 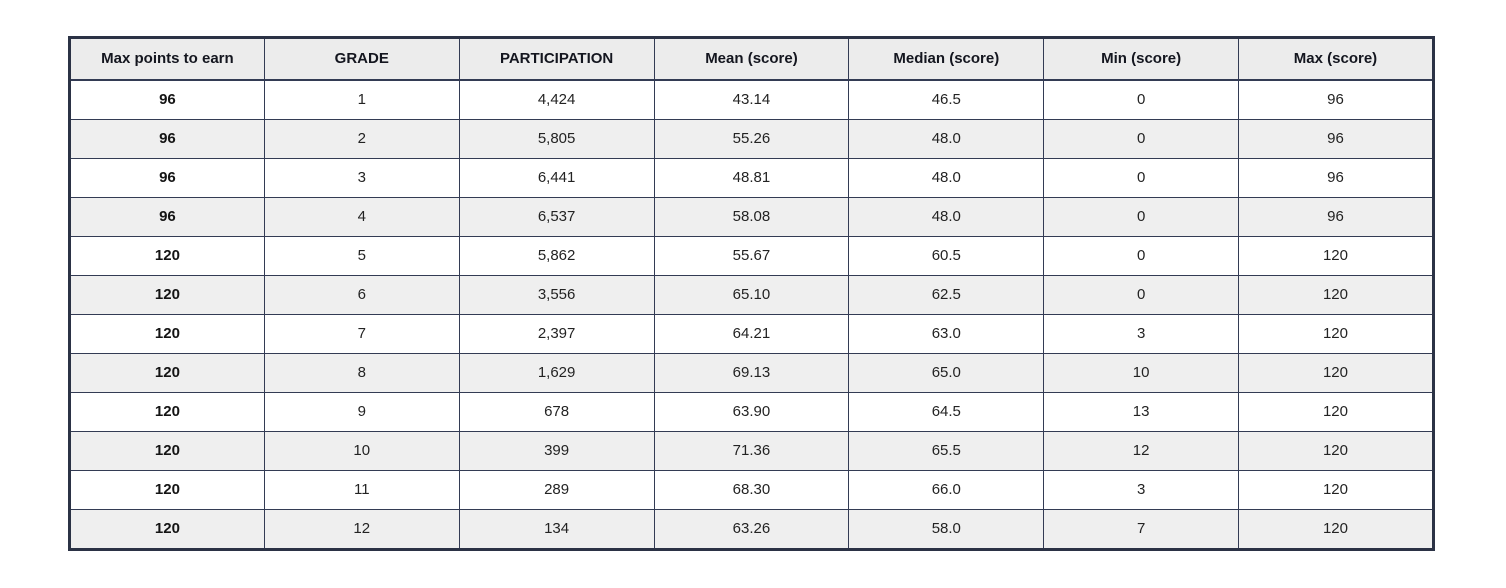 I want to click on table-cell: 2, so click(x=361, y=139).